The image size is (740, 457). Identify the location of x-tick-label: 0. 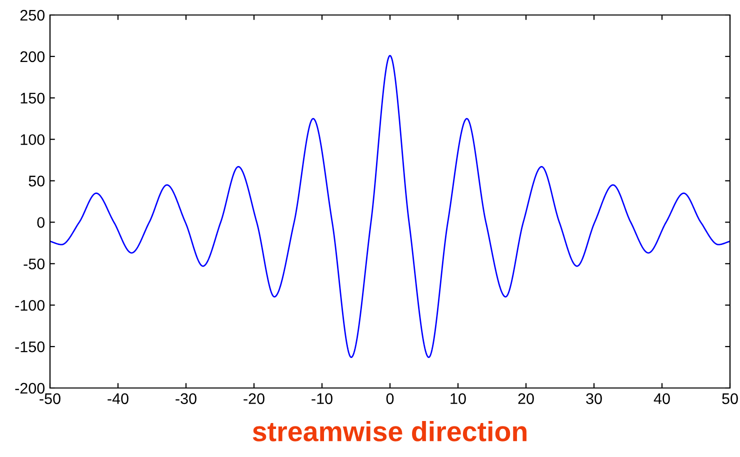
(390, 398).